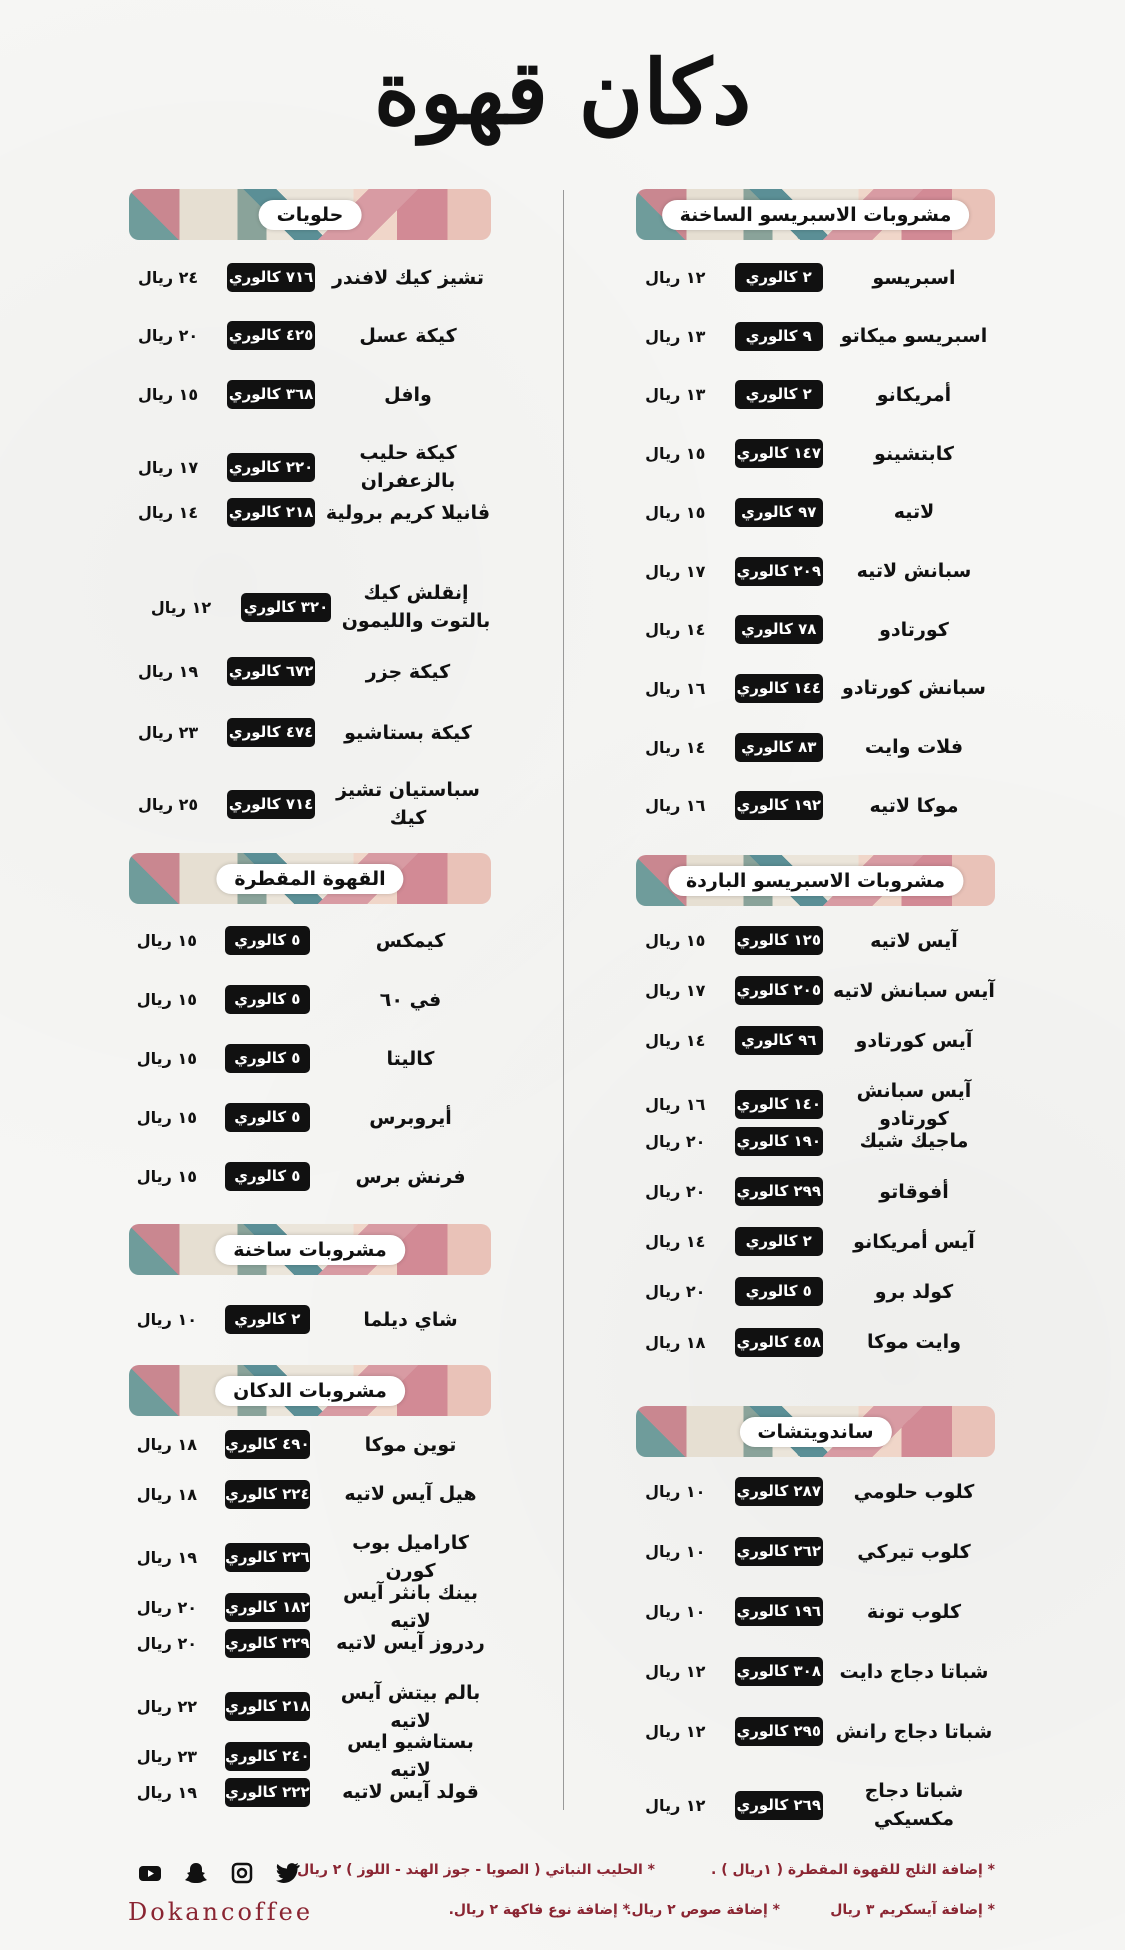 The image size is (1125, 1950). I want to click on menu-item: اسبريسو ميكاتو ٩ كالوري ١٣ ريال, so click(815, 336).